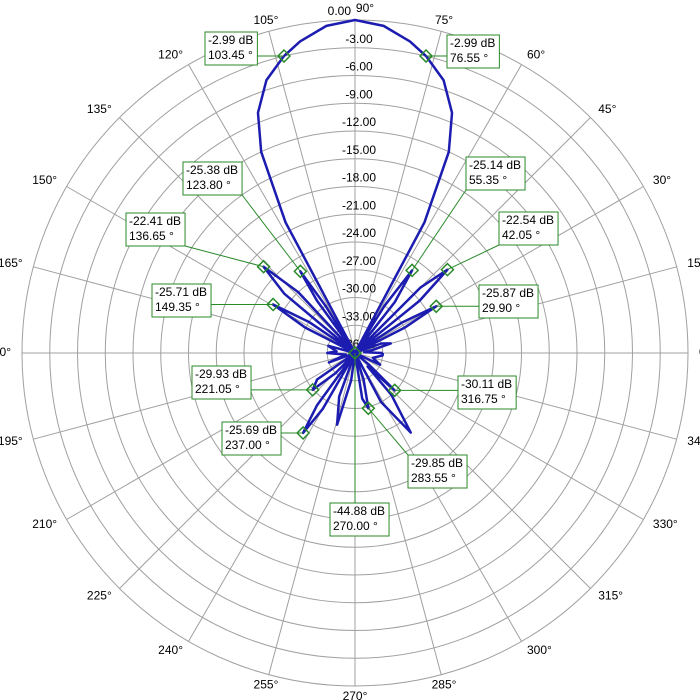 This screenshot has width=700, height=700. What do you see at coordinates (170, 54) in the screenshot?
I see `angle-label: 120°` at bounding box center [170, 54].